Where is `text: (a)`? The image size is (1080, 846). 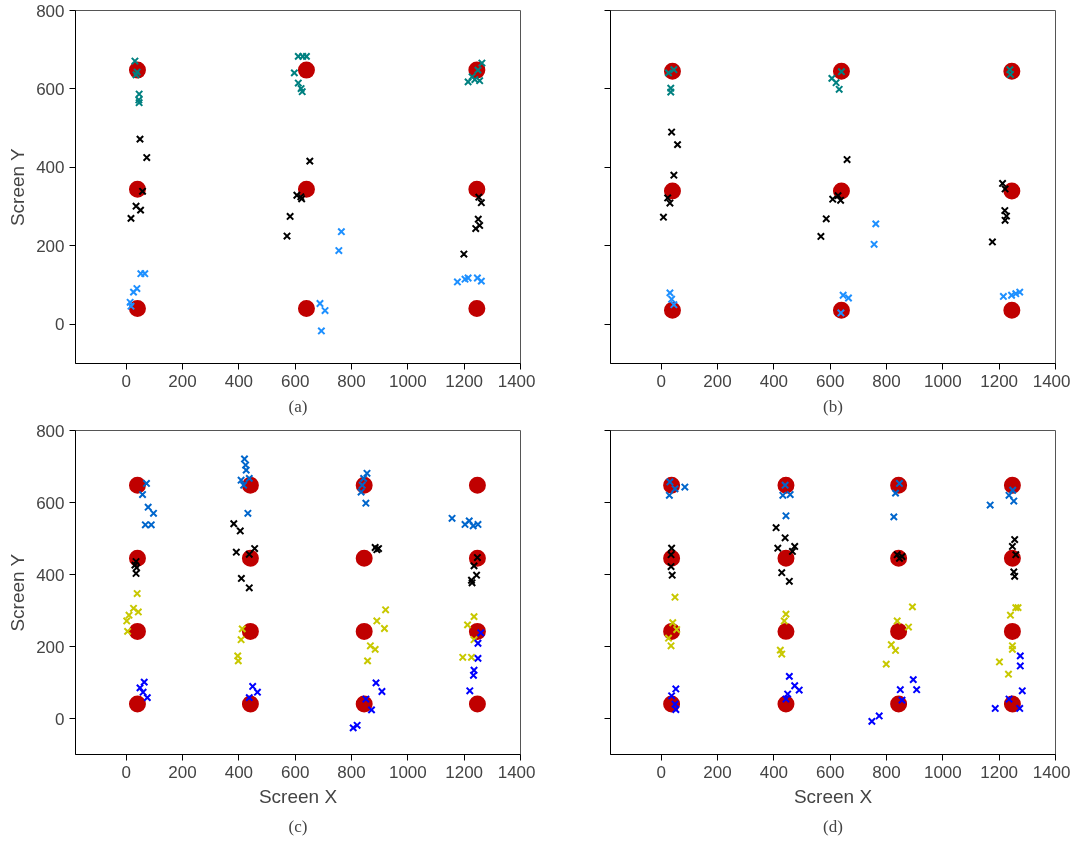
text: (a) is located at coordinates (298, 406).